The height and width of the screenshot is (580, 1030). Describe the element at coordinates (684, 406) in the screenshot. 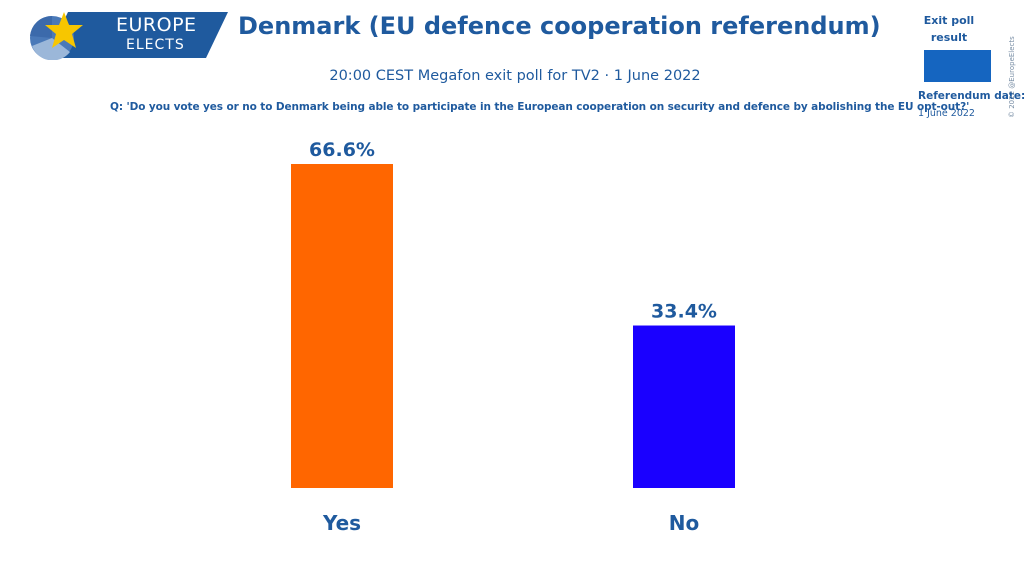

I see `bar-no` at that location.